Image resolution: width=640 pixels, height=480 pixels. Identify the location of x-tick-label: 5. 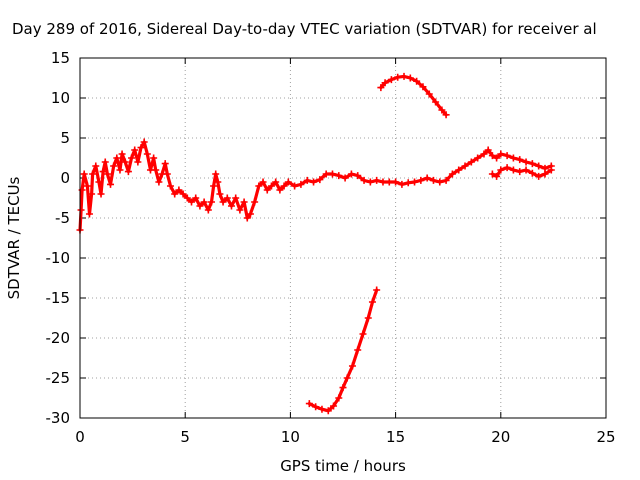
(185, 437).